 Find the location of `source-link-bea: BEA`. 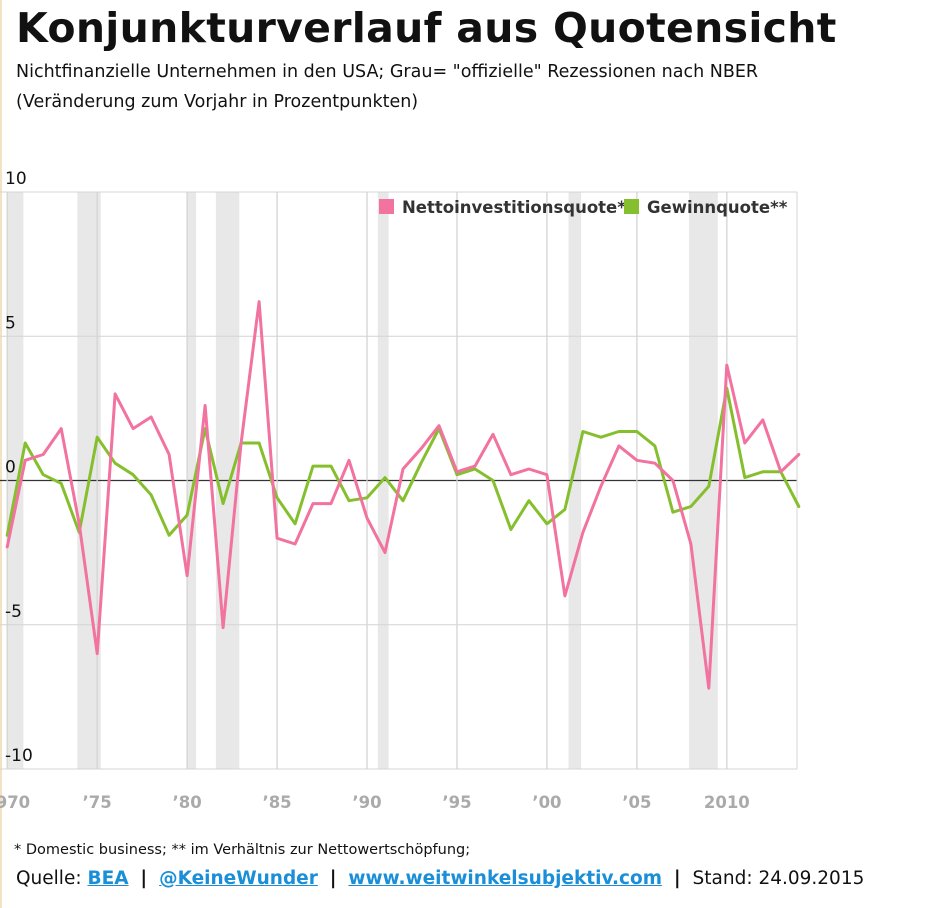

source-link-bea: BEA is located at coordinates (108, 878).